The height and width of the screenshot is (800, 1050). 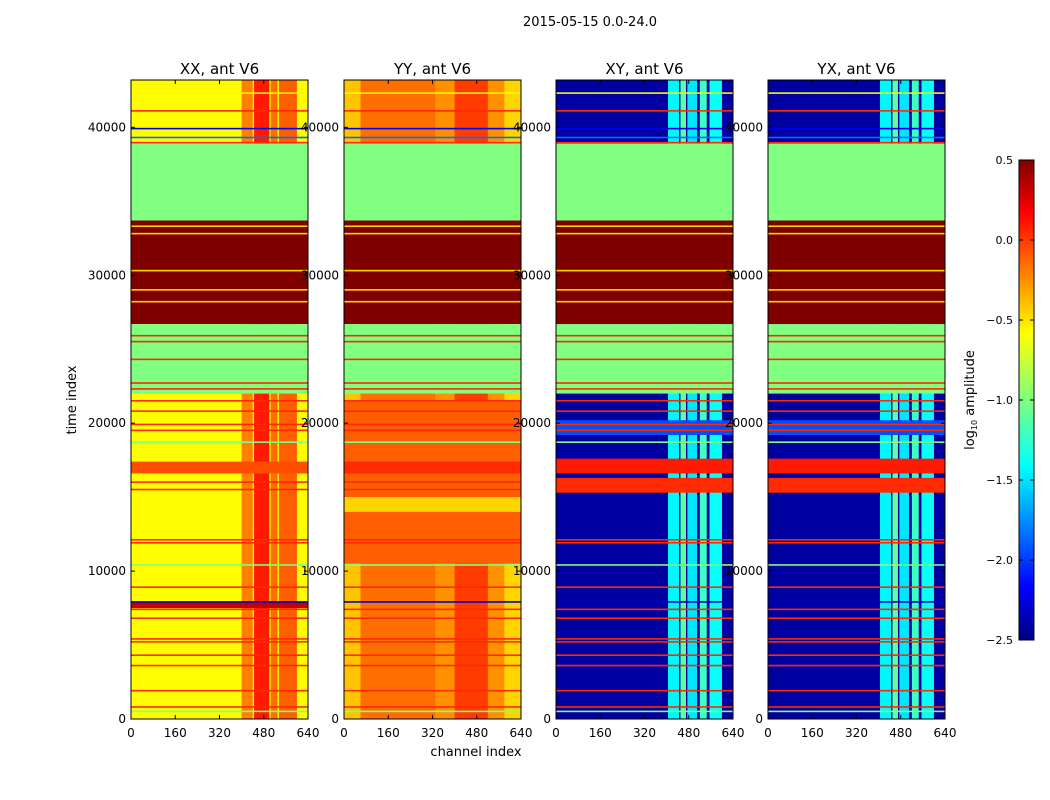 I want to click on figure-title: 2015-05-15 0.0-24.0, so click(x=590, y=22).